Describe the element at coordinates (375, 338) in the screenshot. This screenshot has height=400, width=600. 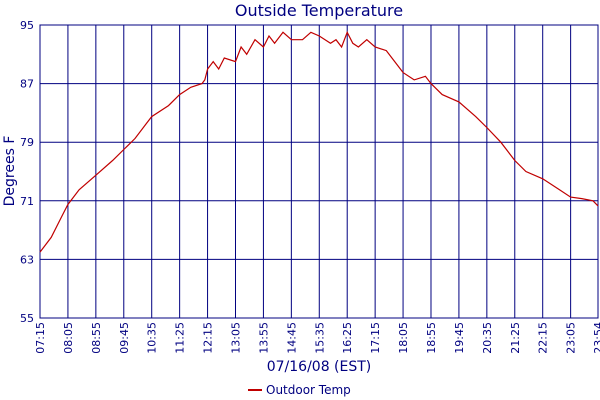
I see `x-tick-label: 17:15` at that location.